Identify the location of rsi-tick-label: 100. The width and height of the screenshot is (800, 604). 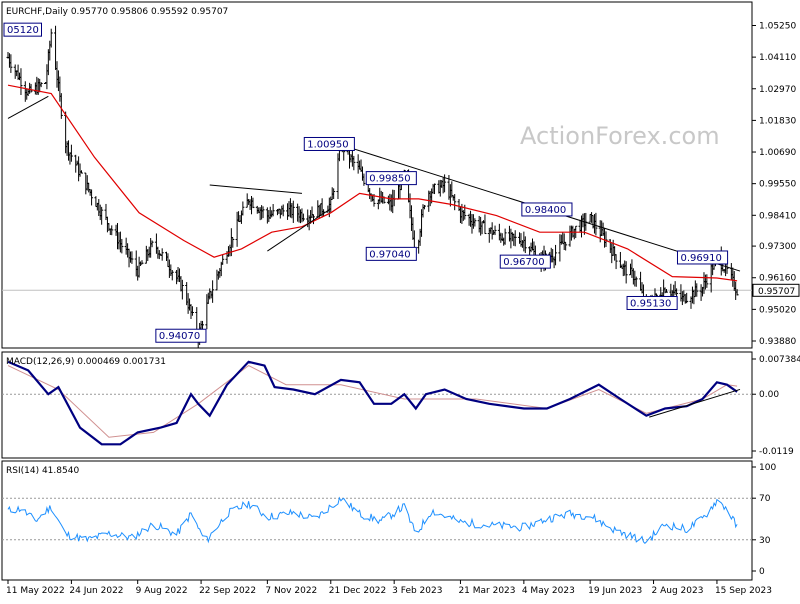
(767, 468).